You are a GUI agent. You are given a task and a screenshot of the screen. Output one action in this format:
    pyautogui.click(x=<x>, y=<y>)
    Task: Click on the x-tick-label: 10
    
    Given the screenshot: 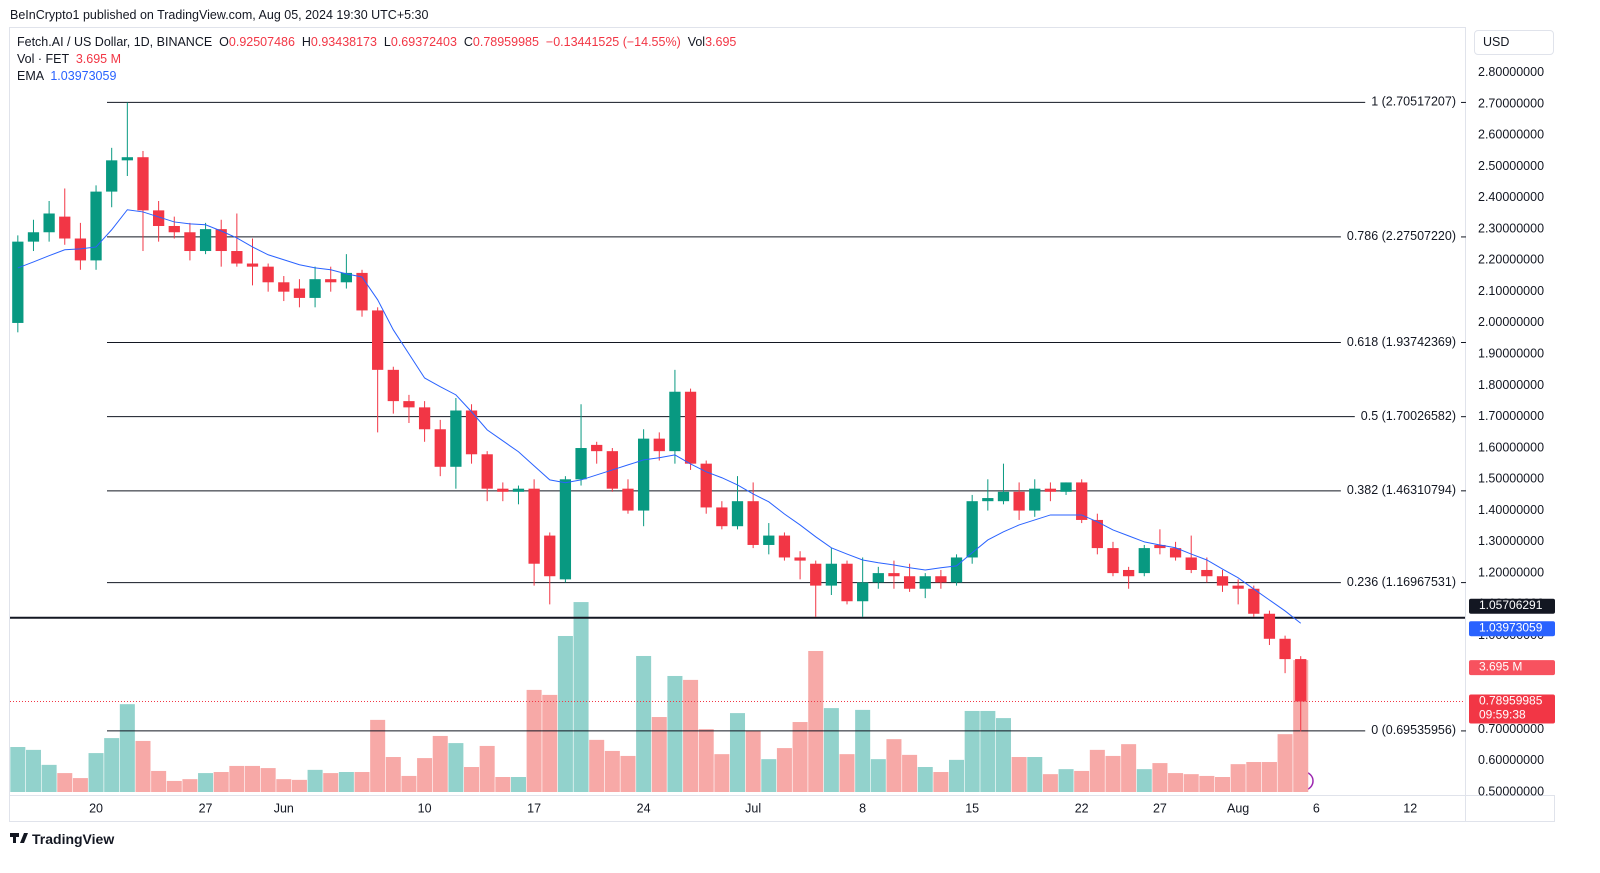 What is the action you would take?
    pyautogui.click(x=425, y=808)
    